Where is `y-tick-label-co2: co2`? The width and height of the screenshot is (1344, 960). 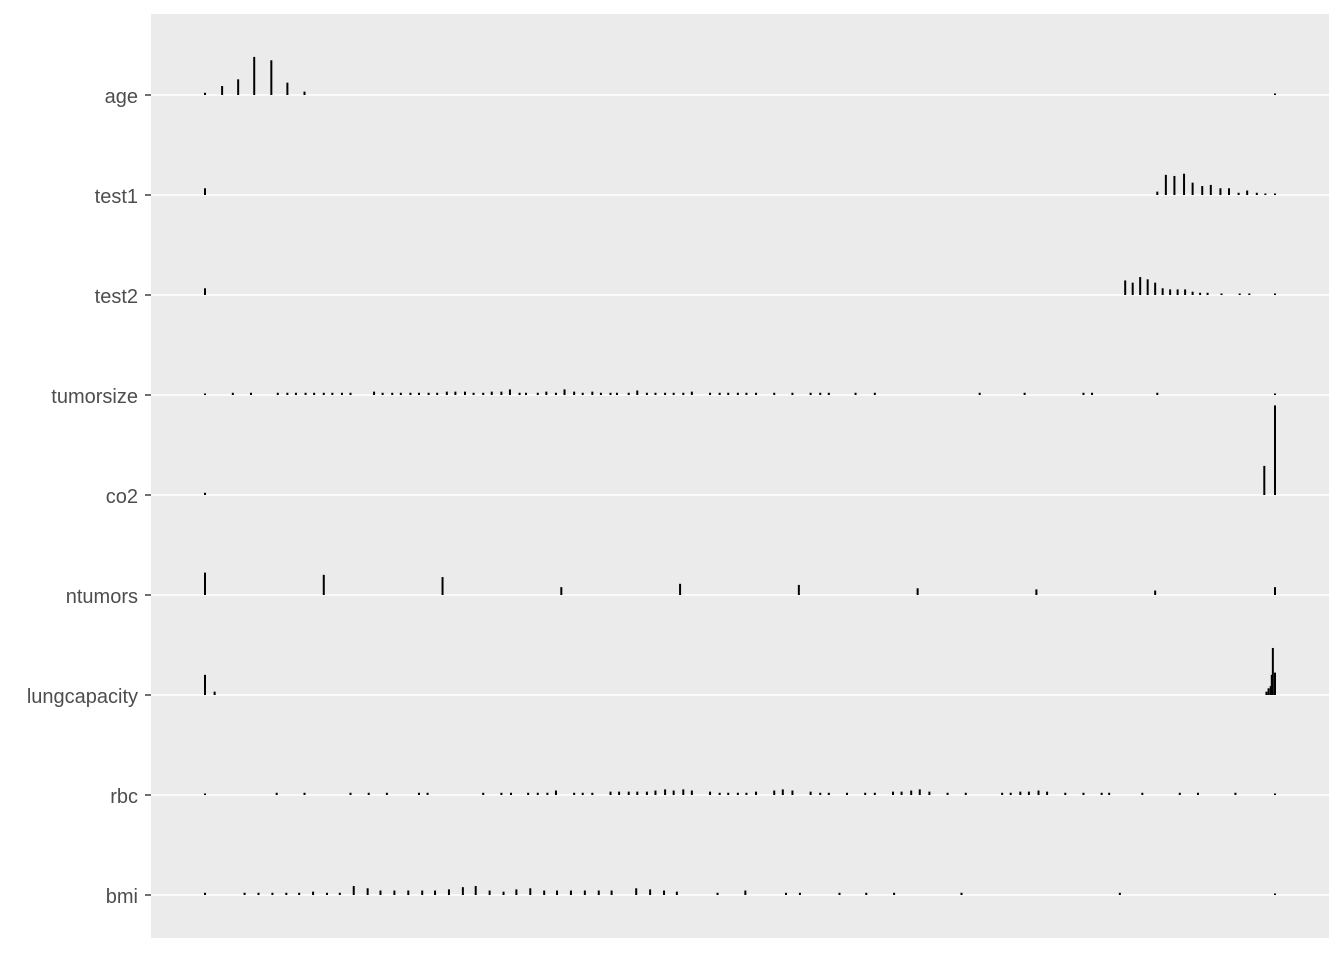 y-tick-label-co2: co2 is located at coordinates (122, 497).